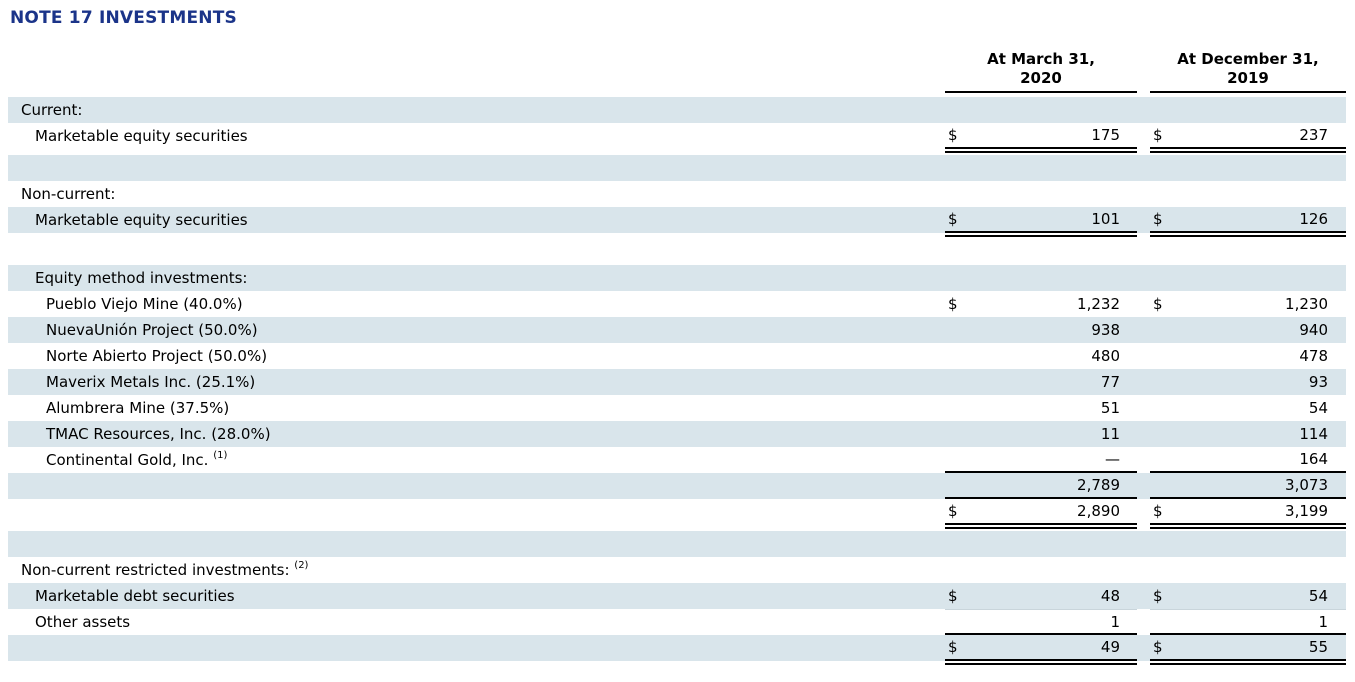 Image resolution: width=1355 pixels, height=682 pixels. What do you see at coordinates (1041, 460) in the screenshot?
I see `amount-march-2020: —` at bounding box center [1041, 460].